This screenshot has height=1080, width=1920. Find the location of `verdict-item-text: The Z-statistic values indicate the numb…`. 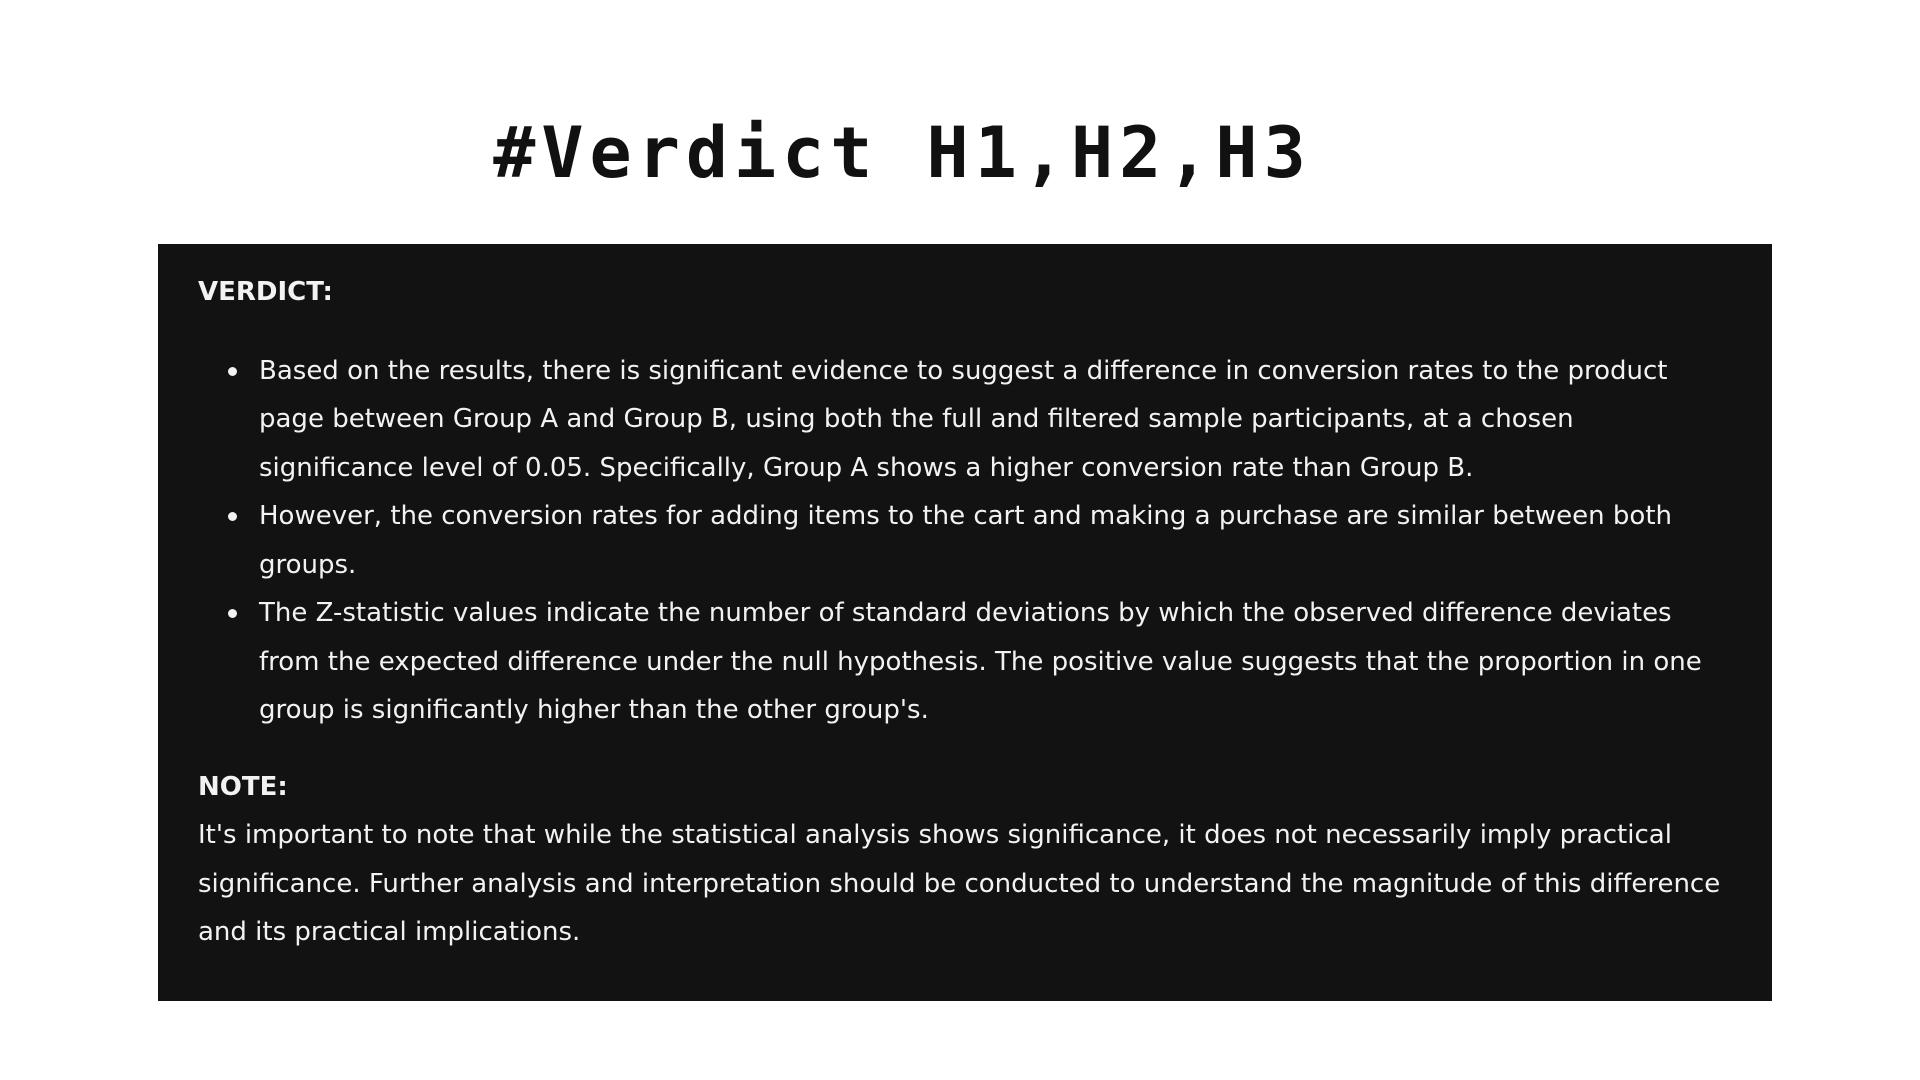

verdict-item-text: The Z-statistic values indicate the numb… is located at coordinates (980, 661).